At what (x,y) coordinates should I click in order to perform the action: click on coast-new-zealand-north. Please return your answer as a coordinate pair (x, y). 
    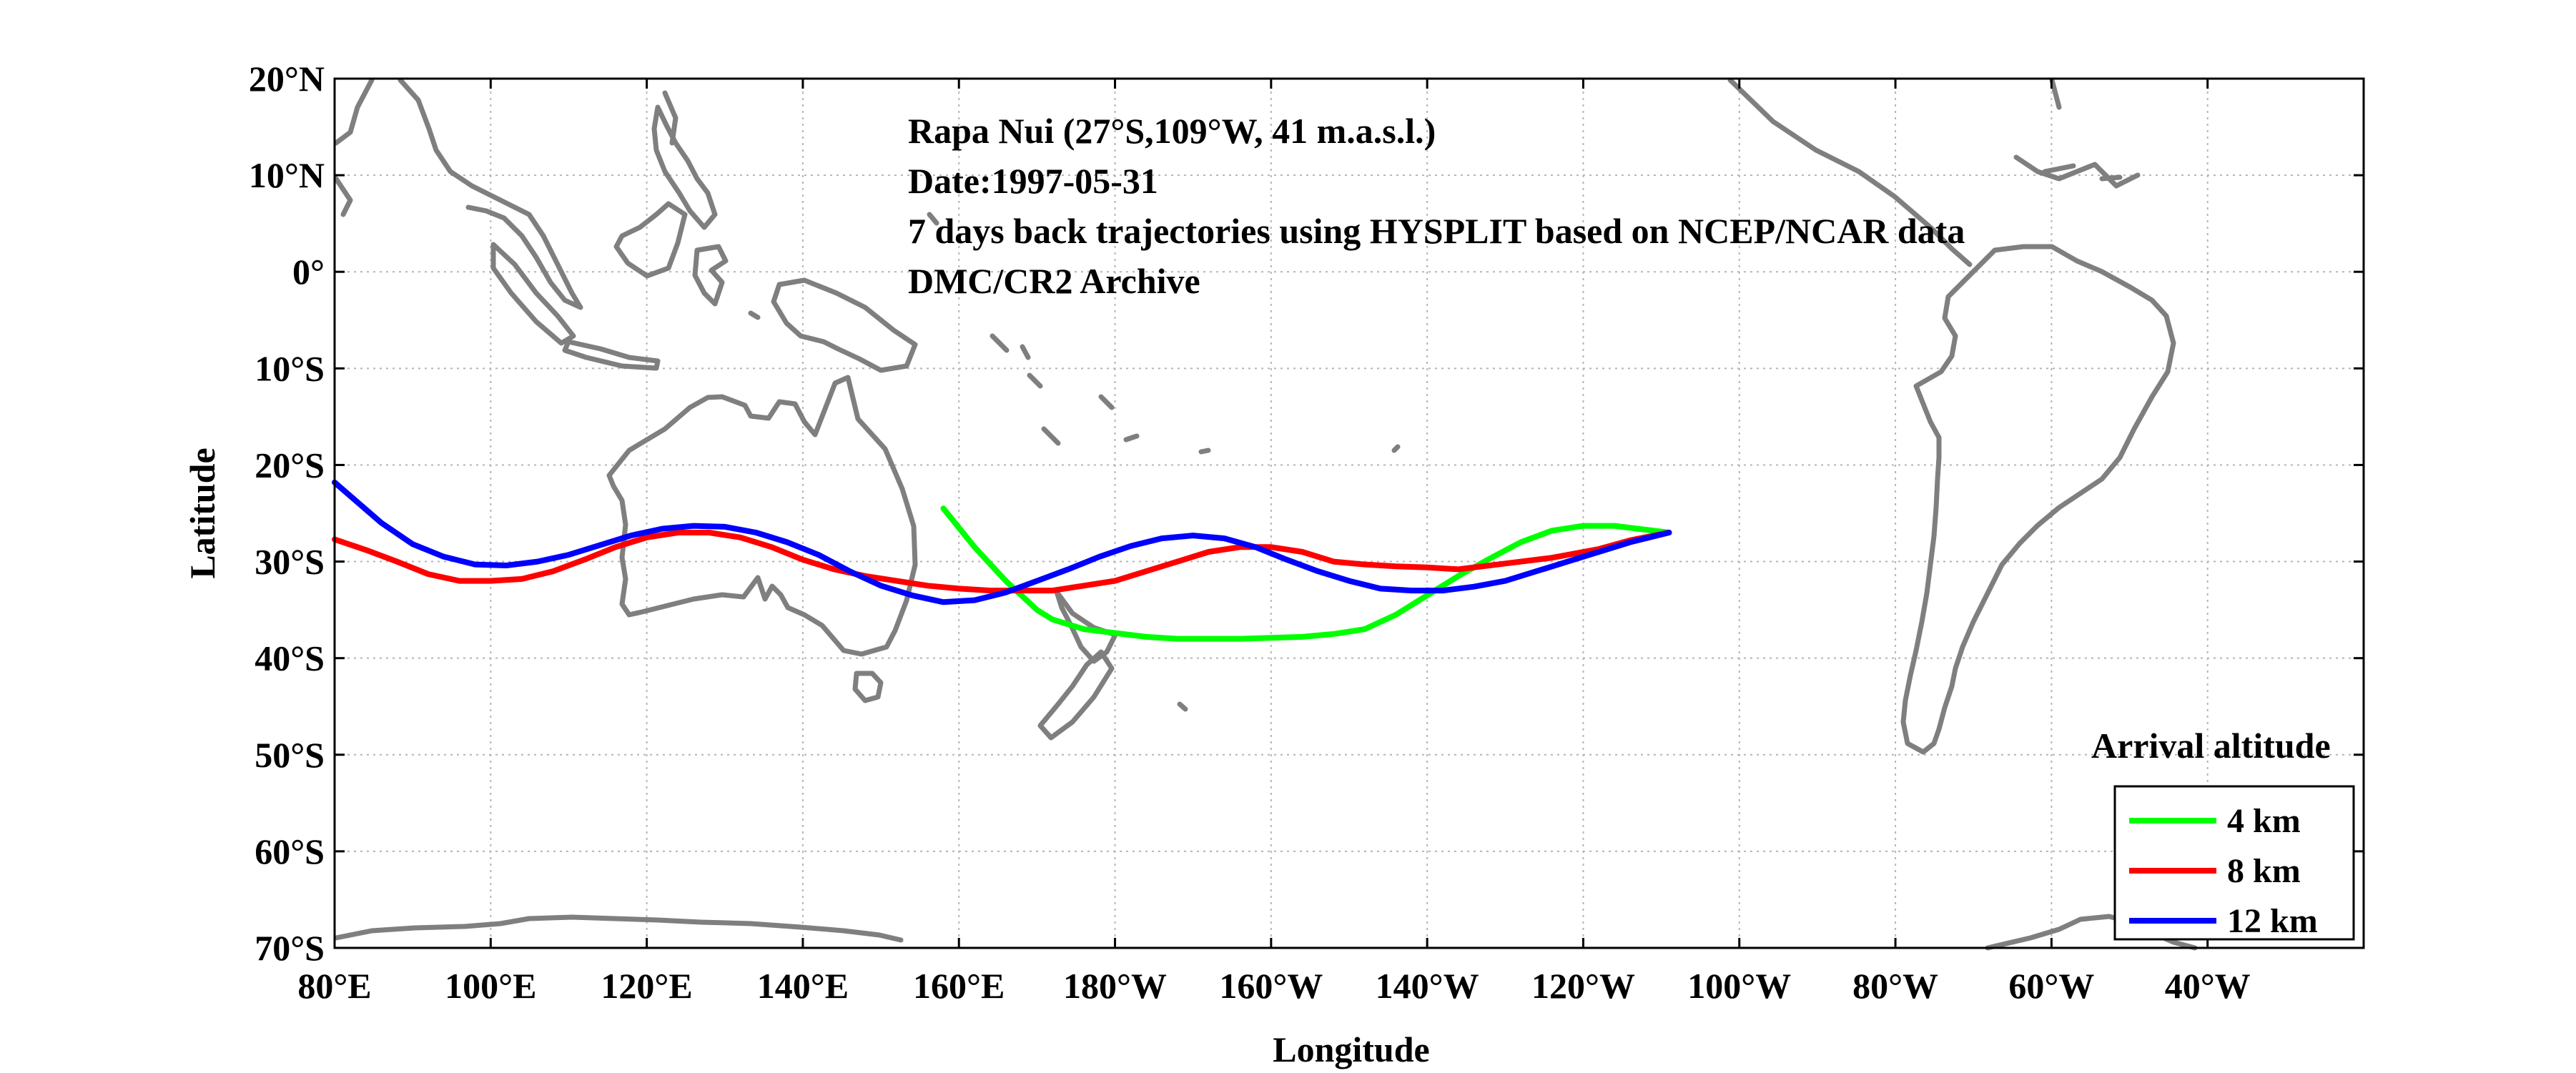
    Looking at the image, I should click on (1086, 626).